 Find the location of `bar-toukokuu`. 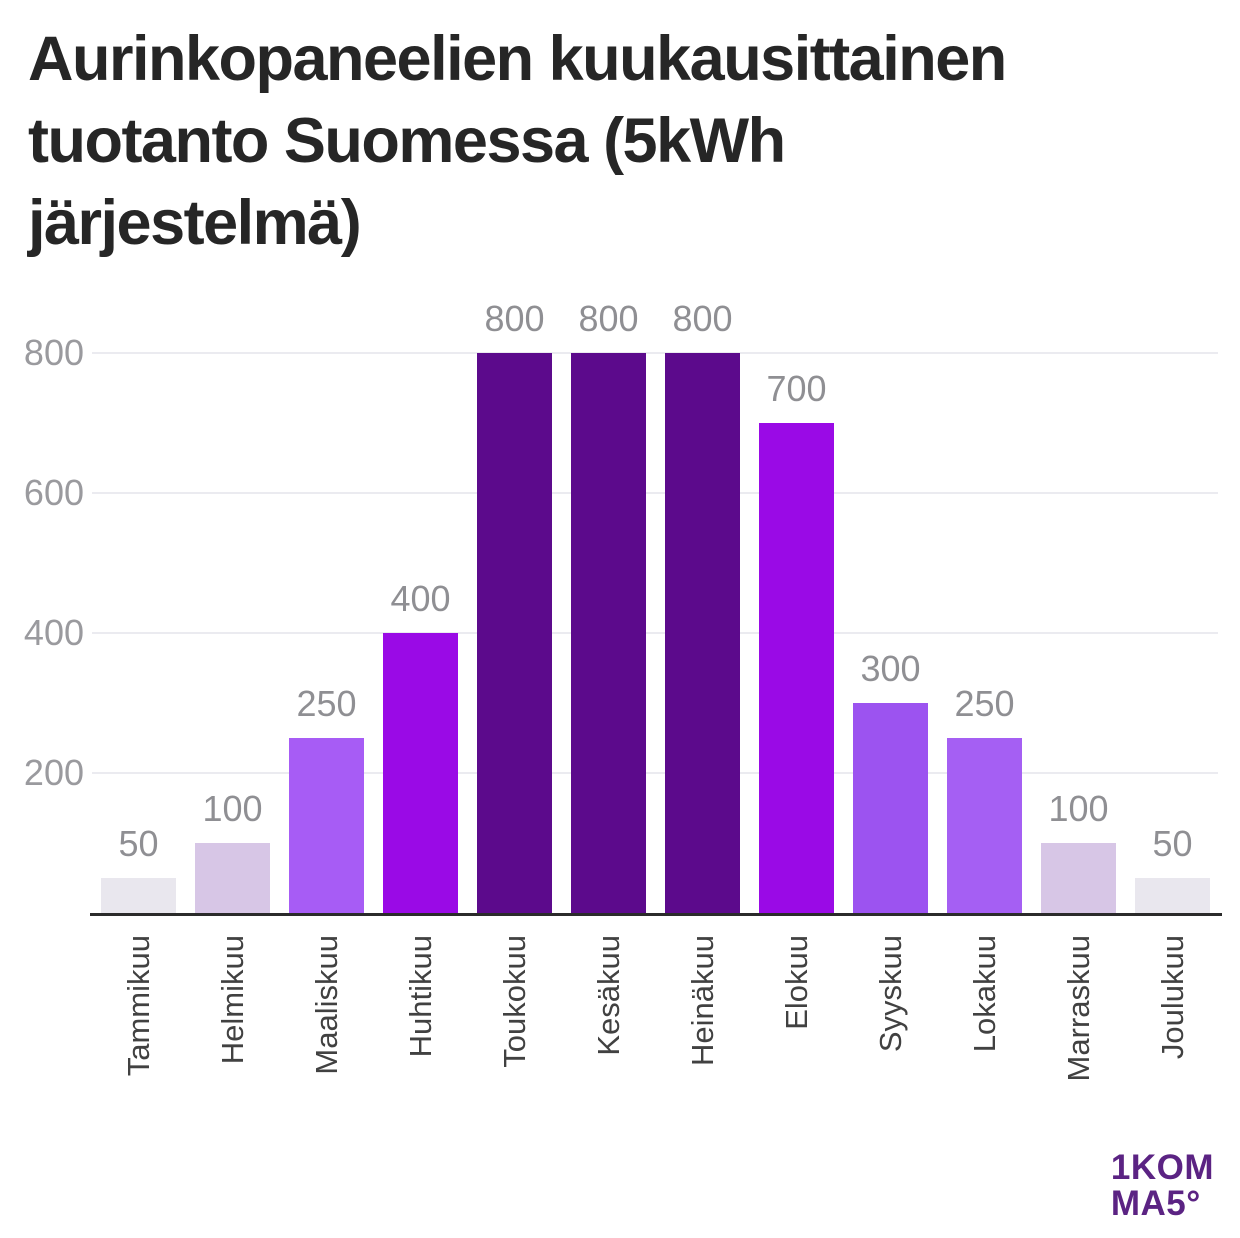

bar-toukokuu is located at coordinates (514, 633).